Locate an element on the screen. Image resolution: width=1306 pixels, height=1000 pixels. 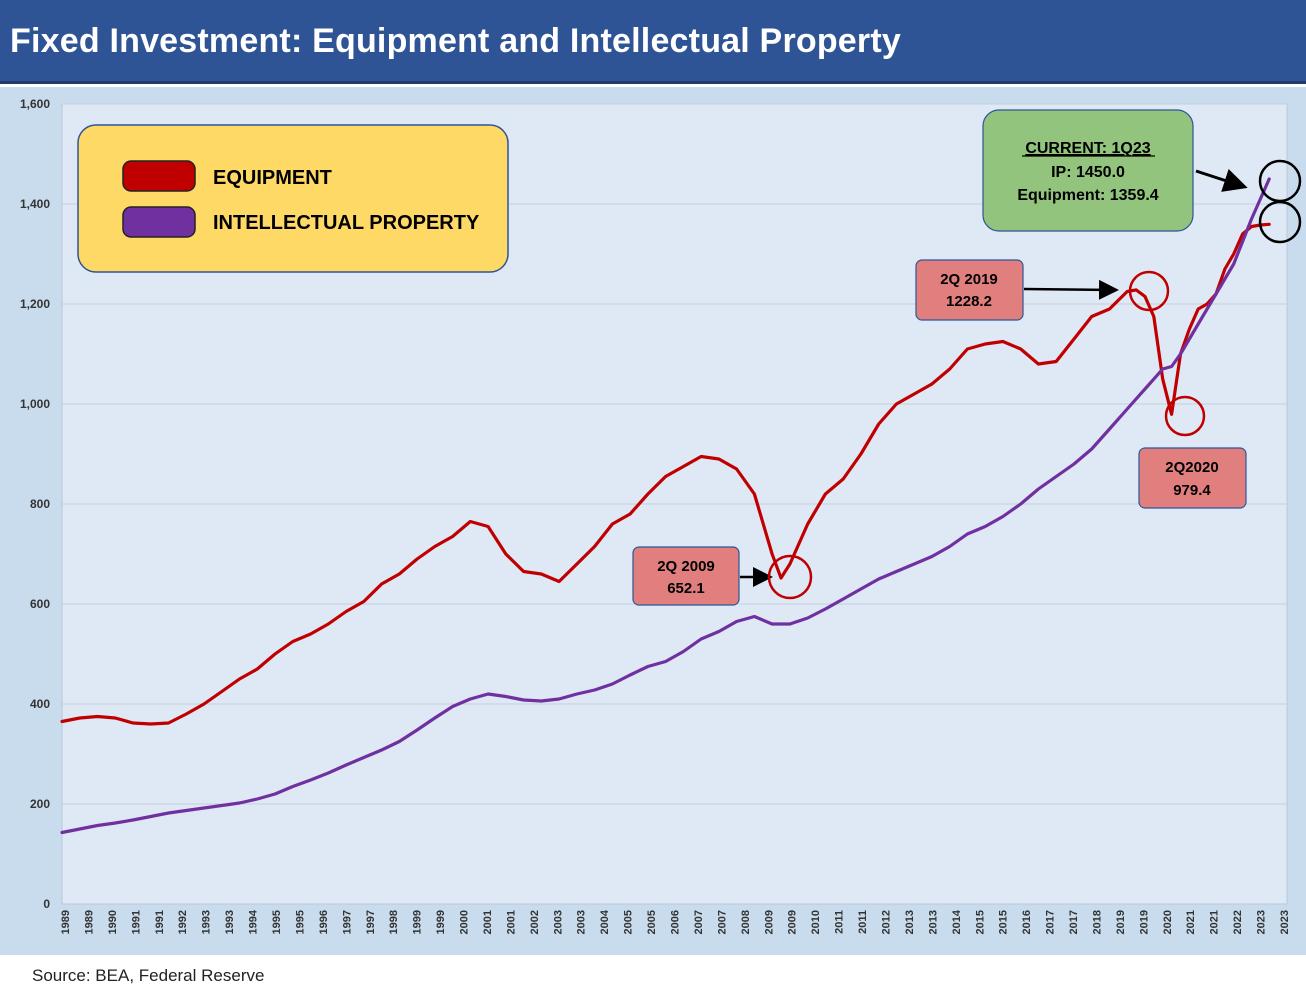
highlight-circle-2q2009 is located at coordinates (790, 577).